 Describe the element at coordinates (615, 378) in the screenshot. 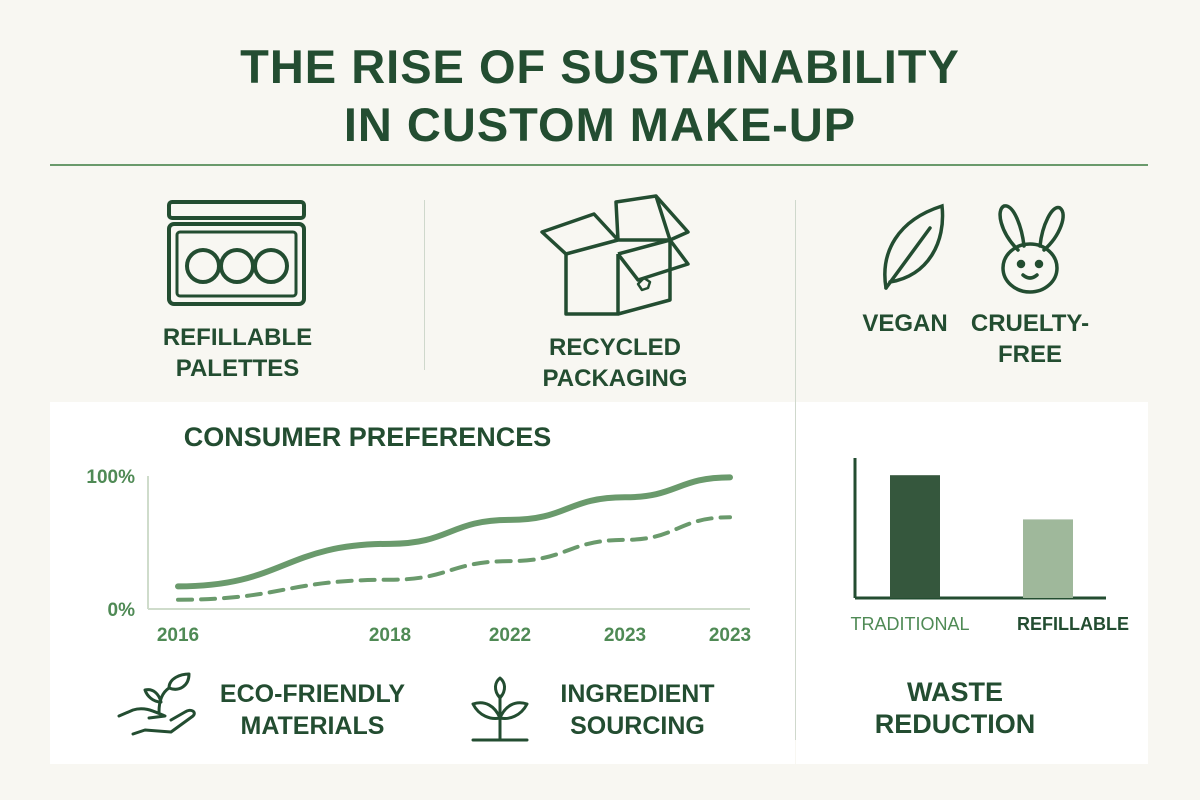

I see `label-line: PACKAGING` at that location.